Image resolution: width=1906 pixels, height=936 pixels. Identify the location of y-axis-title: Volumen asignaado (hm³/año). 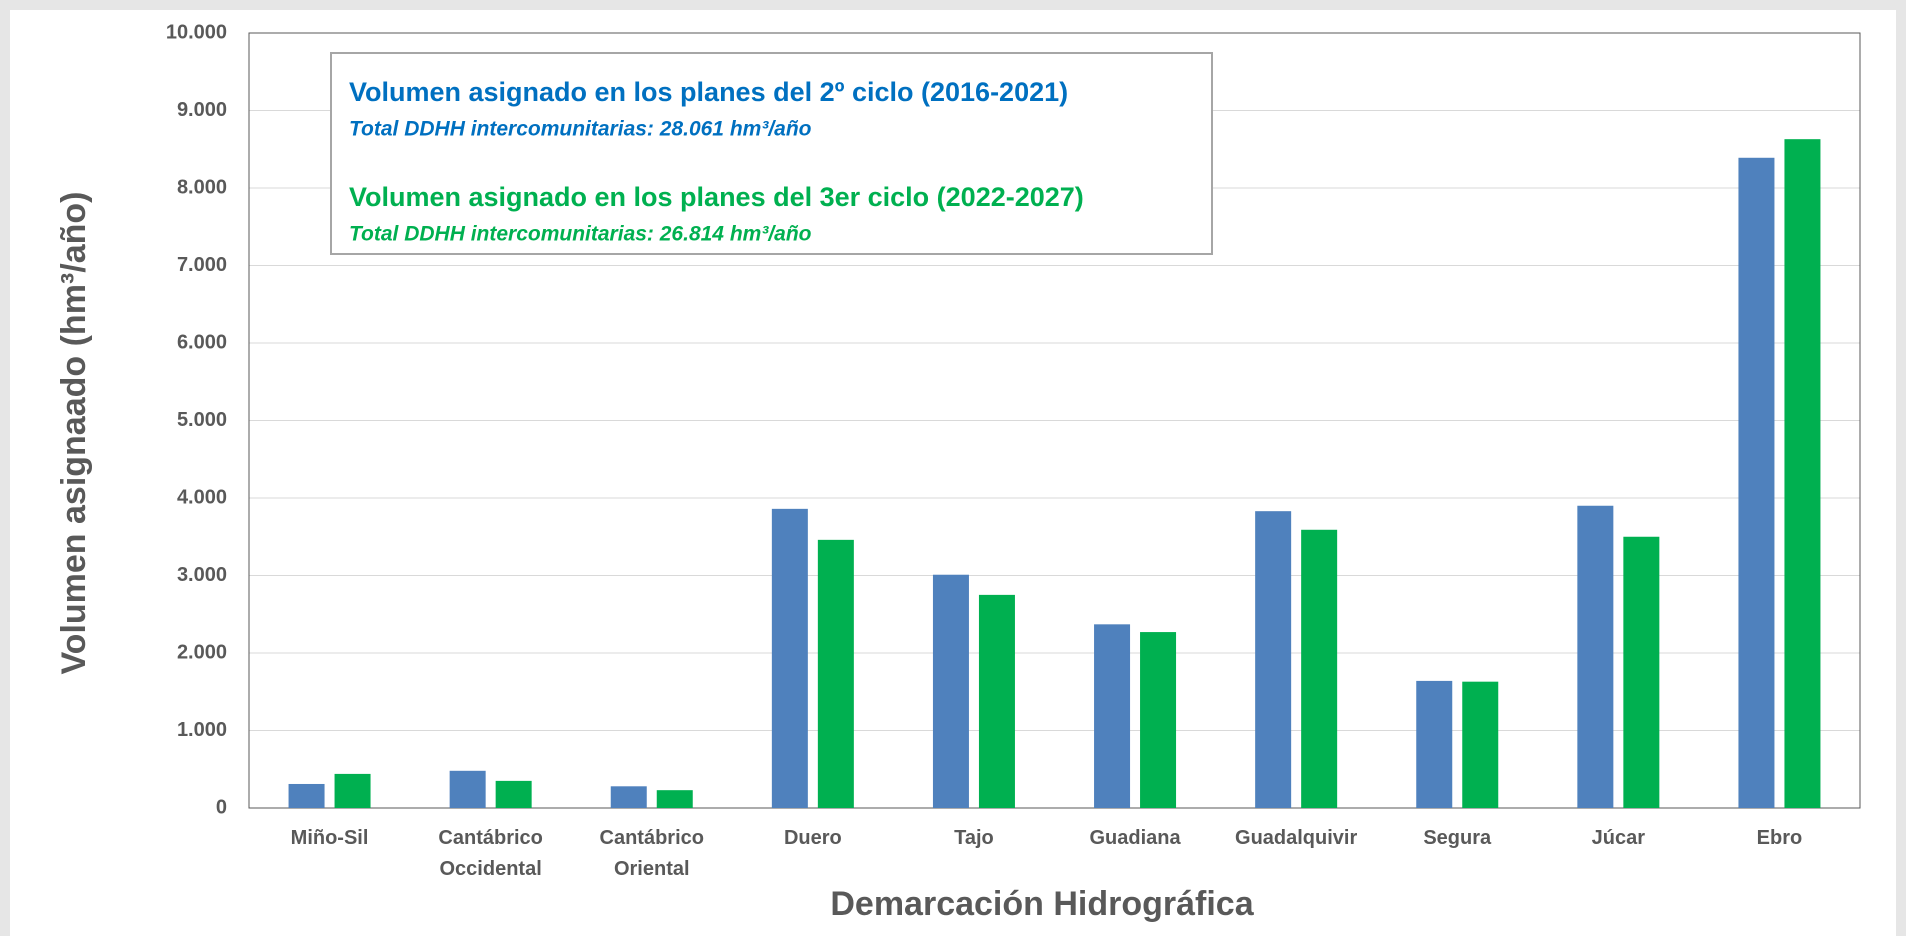
(74, 433).